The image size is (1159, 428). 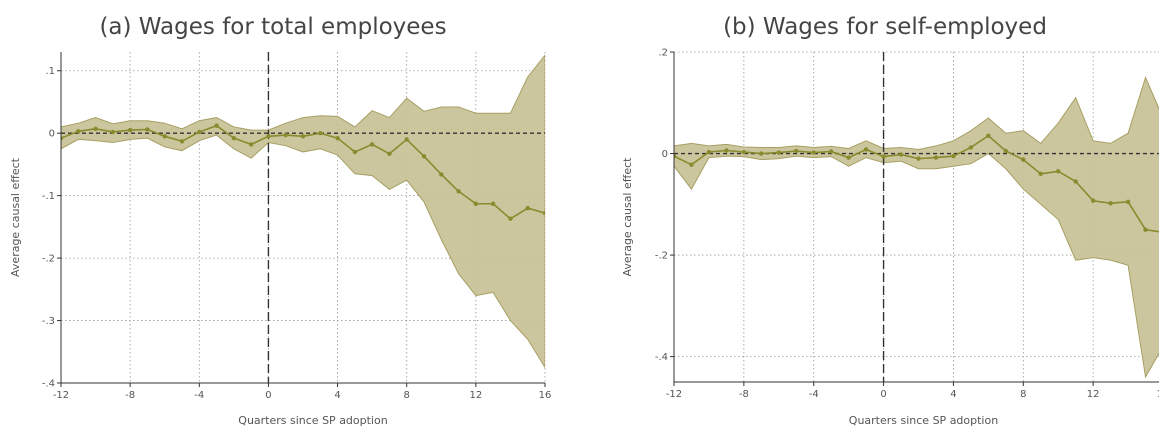 I want to click on chart-a-x-tick-4: 4, so click(x=337, y=392).